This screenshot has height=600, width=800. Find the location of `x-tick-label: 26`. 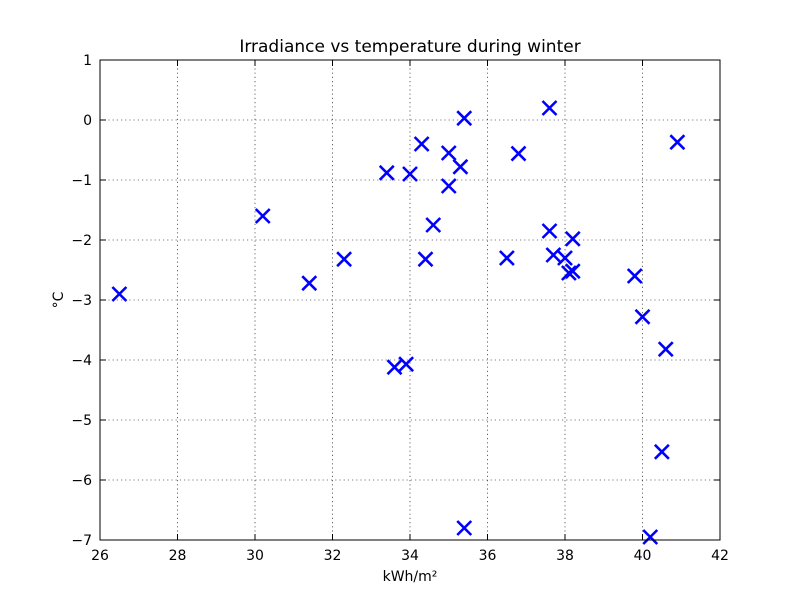

x-tick-label: 26 is located at coordinates (100, 556).